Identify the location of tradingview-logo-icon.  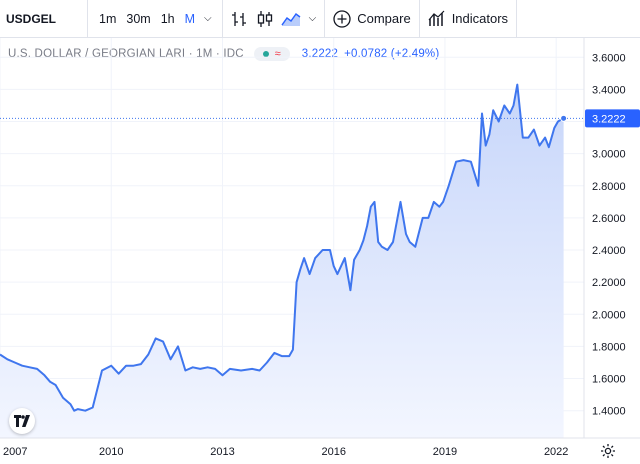
(22, 421).